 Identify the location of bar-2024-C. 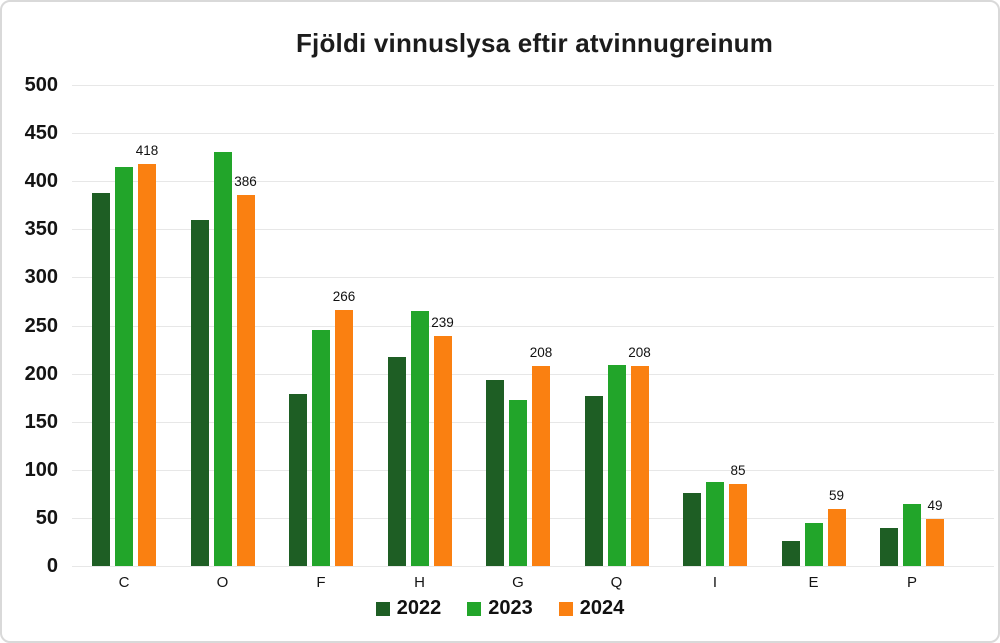
(147, 364).